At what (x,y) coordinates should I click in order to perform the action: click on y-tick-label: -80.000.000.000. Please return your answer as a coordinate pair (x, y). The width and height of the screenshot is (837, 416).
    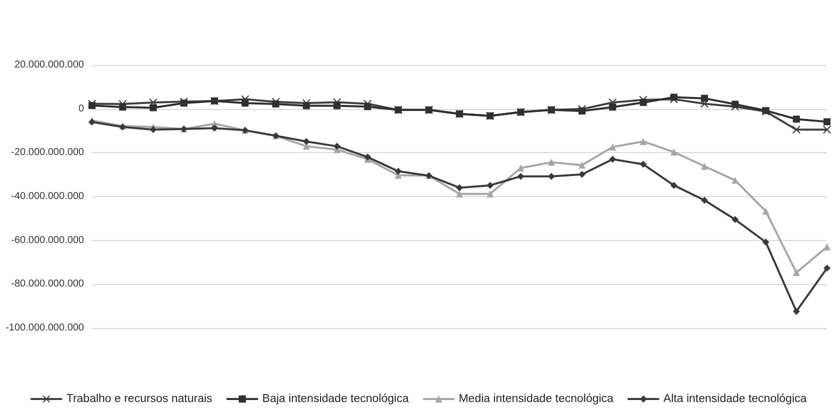
    Looking at the image, I should click on (47, 284).